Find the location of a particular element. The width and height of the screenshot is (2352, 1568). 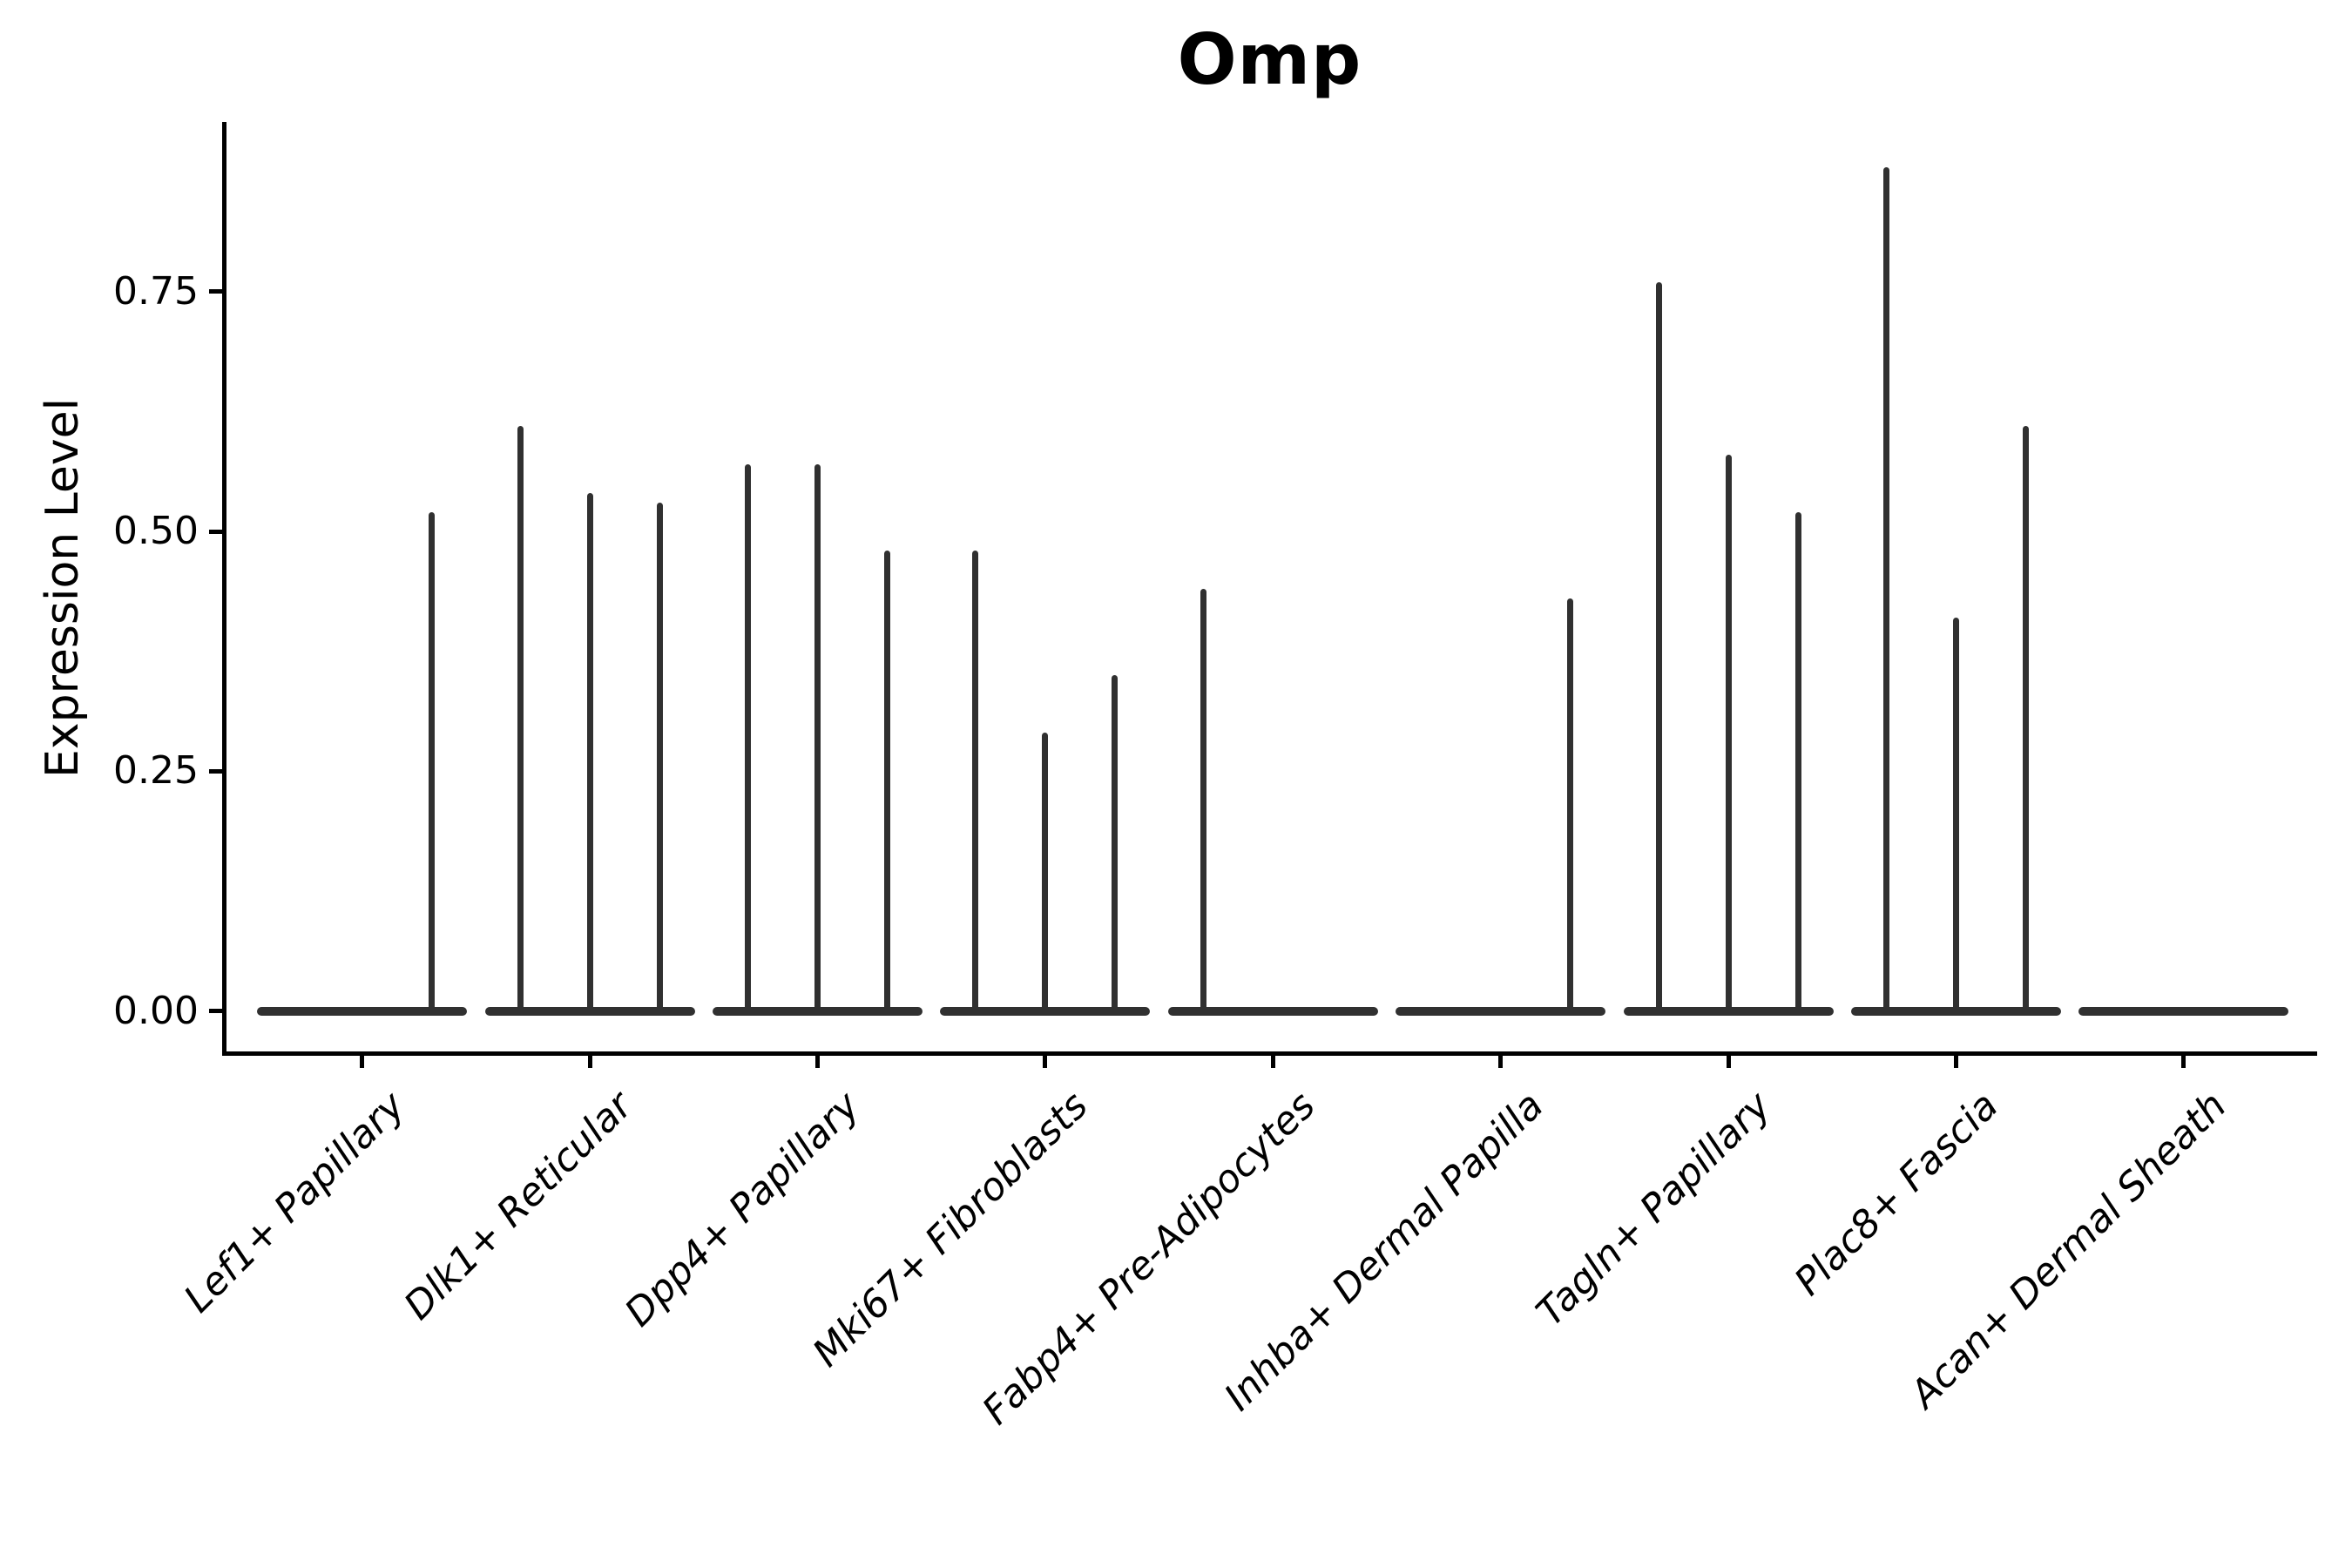

y-tick-label: 0.25 is located at coordinates (156, 771).